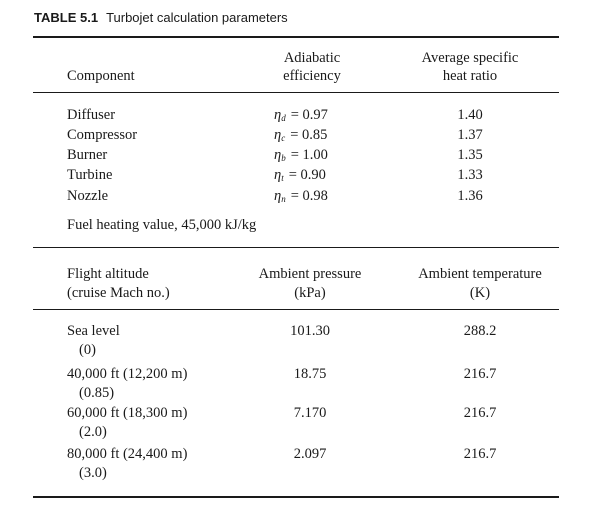 The width and height of the screenshot is (595, 525). Describe the element at coordinates (470, 196) in the screenshot. I see `heat-ratio-value: 1.36` at that location.